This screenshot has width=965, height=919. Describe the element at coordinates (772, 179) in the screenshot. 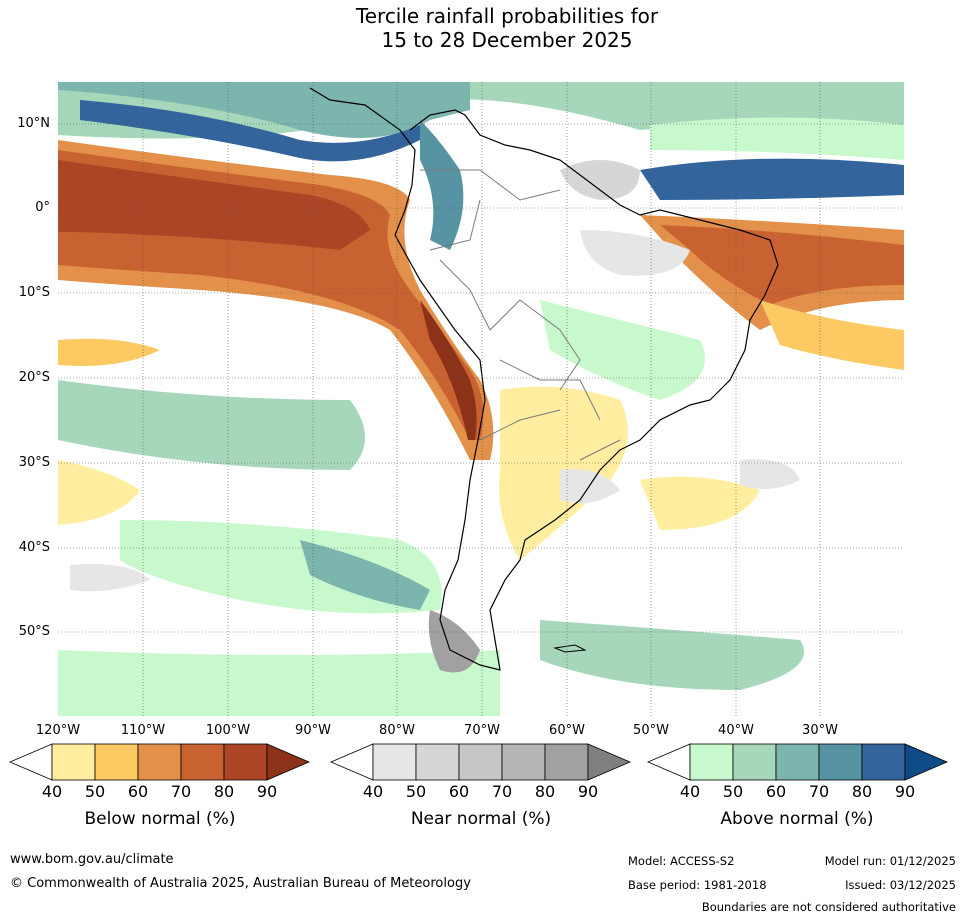

I see `above-normal-band-atlantic` at that location.